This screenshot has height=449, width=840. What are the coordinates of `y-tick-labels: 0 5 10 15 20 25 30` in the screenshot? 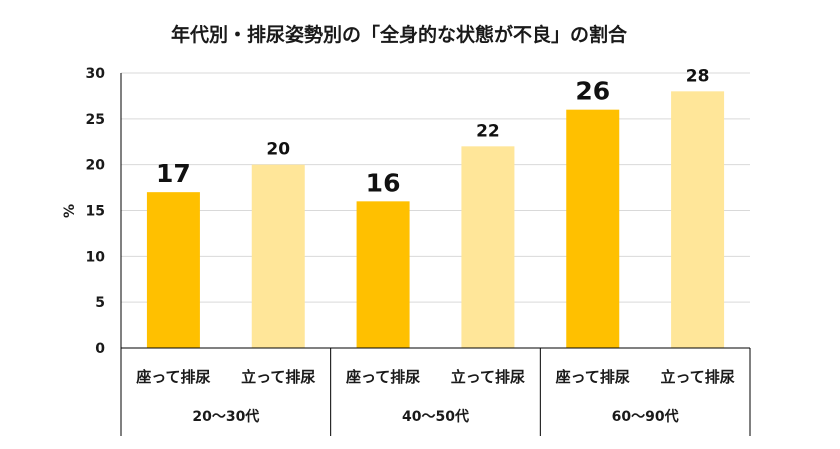 It's located at (96, 211).